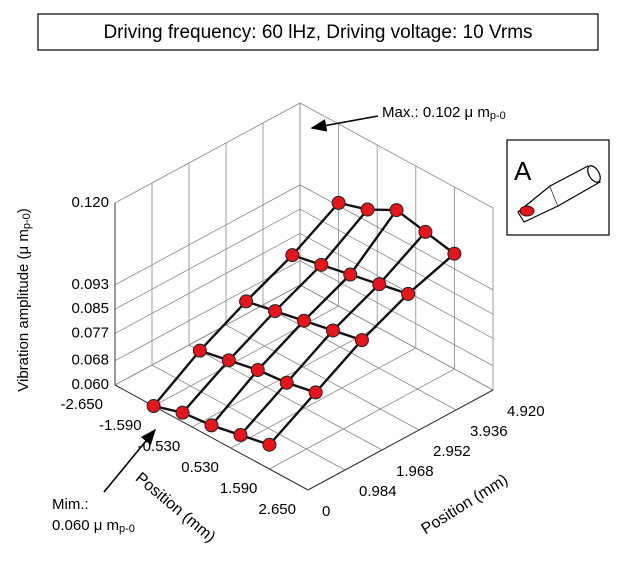  Describe the element at coordinates (436, 112) in the screenshot. I see `max-annotation-main: Max.: 0.102 μ m` at that location.